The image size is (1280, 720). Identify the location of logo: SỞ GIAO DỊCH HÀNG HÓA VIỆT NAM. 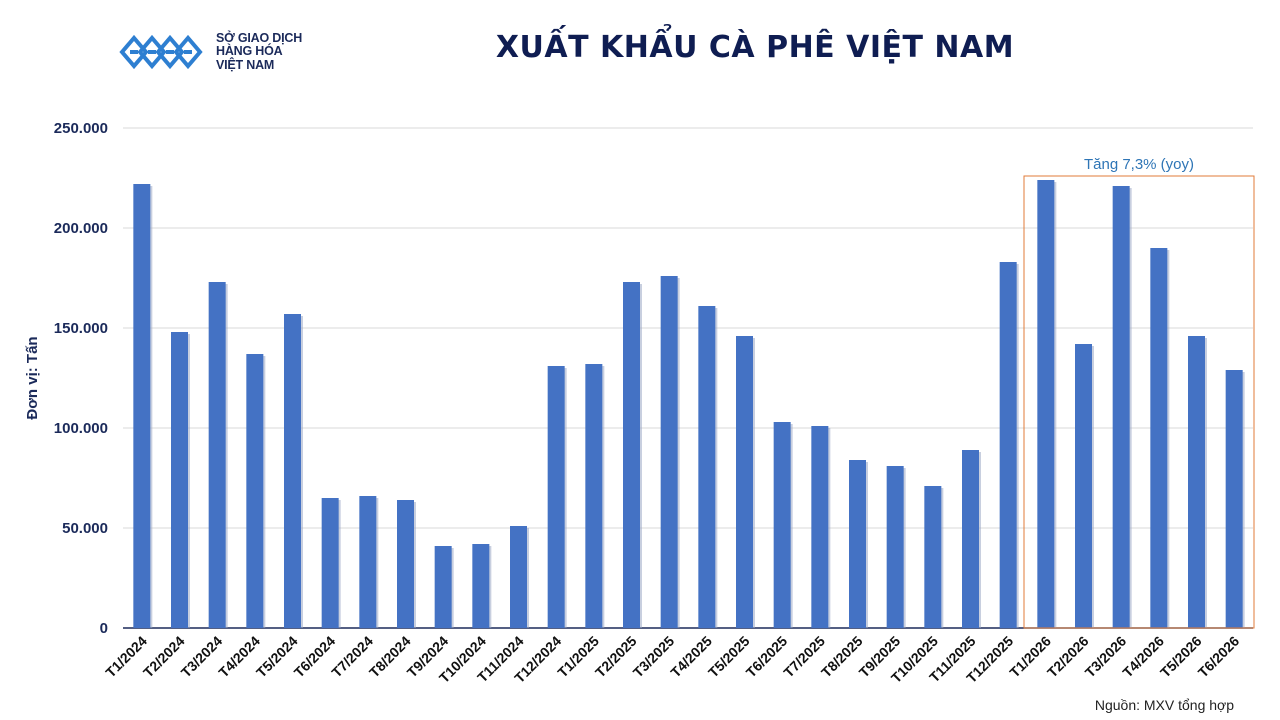
(218, 52).